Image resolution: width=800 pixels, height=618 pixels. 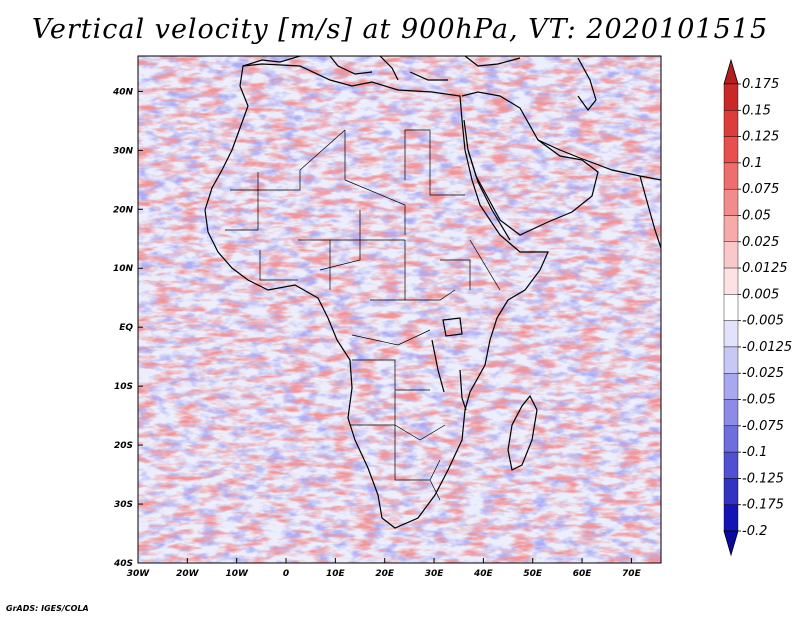 I want to click on lat-label: 40N, so click(x=123, y=92).